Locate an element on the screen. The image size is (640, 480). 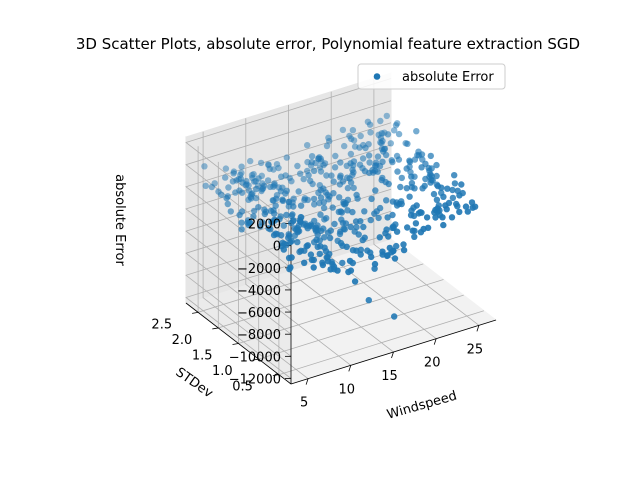
z-axis-label: absolute Error is located at coordinates (119, 220).